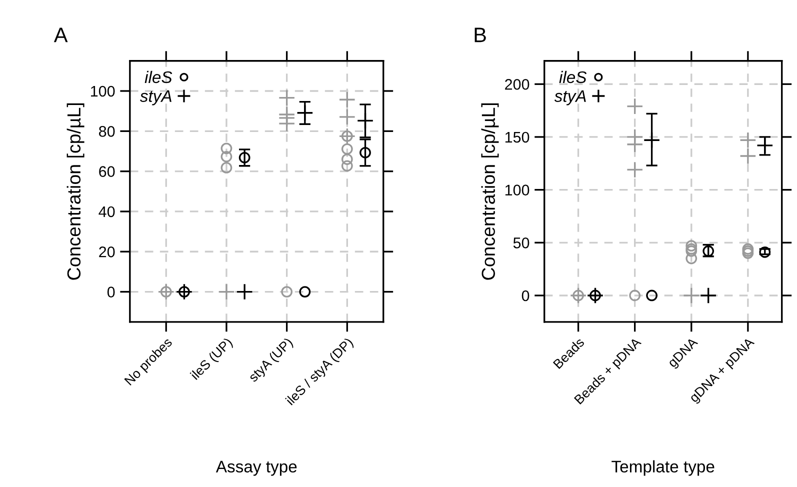  I want to click on chart-title: A, so click(61, 35).